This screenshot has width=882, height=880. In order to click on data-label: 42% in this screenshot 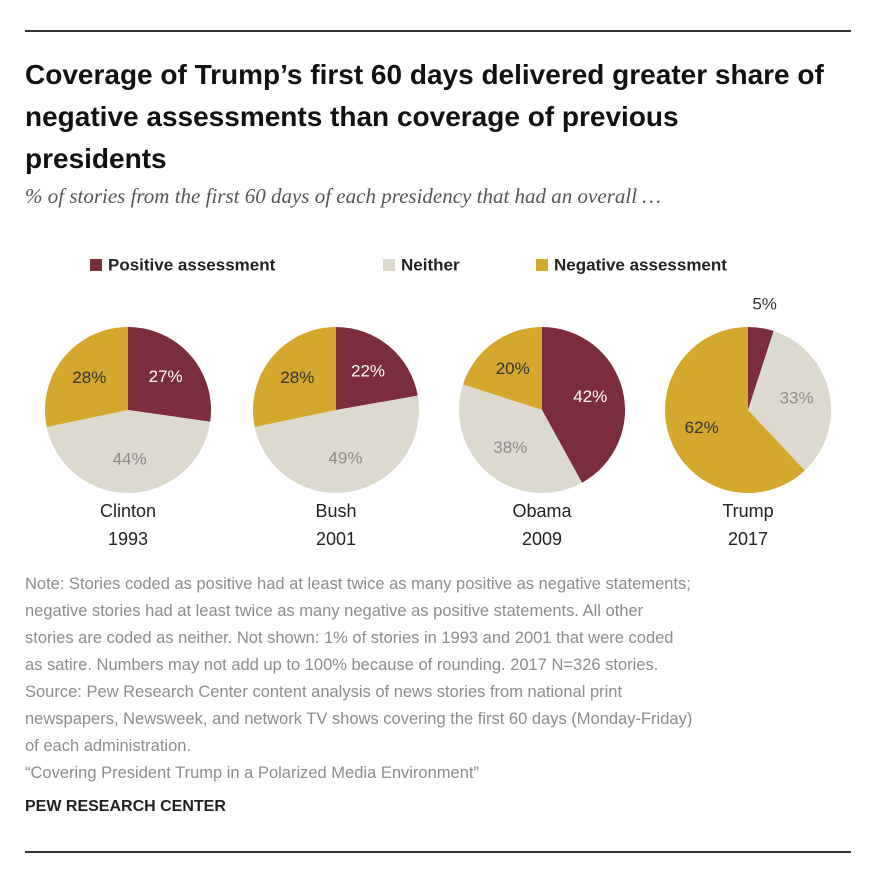, I will do `click(590, 396)`.